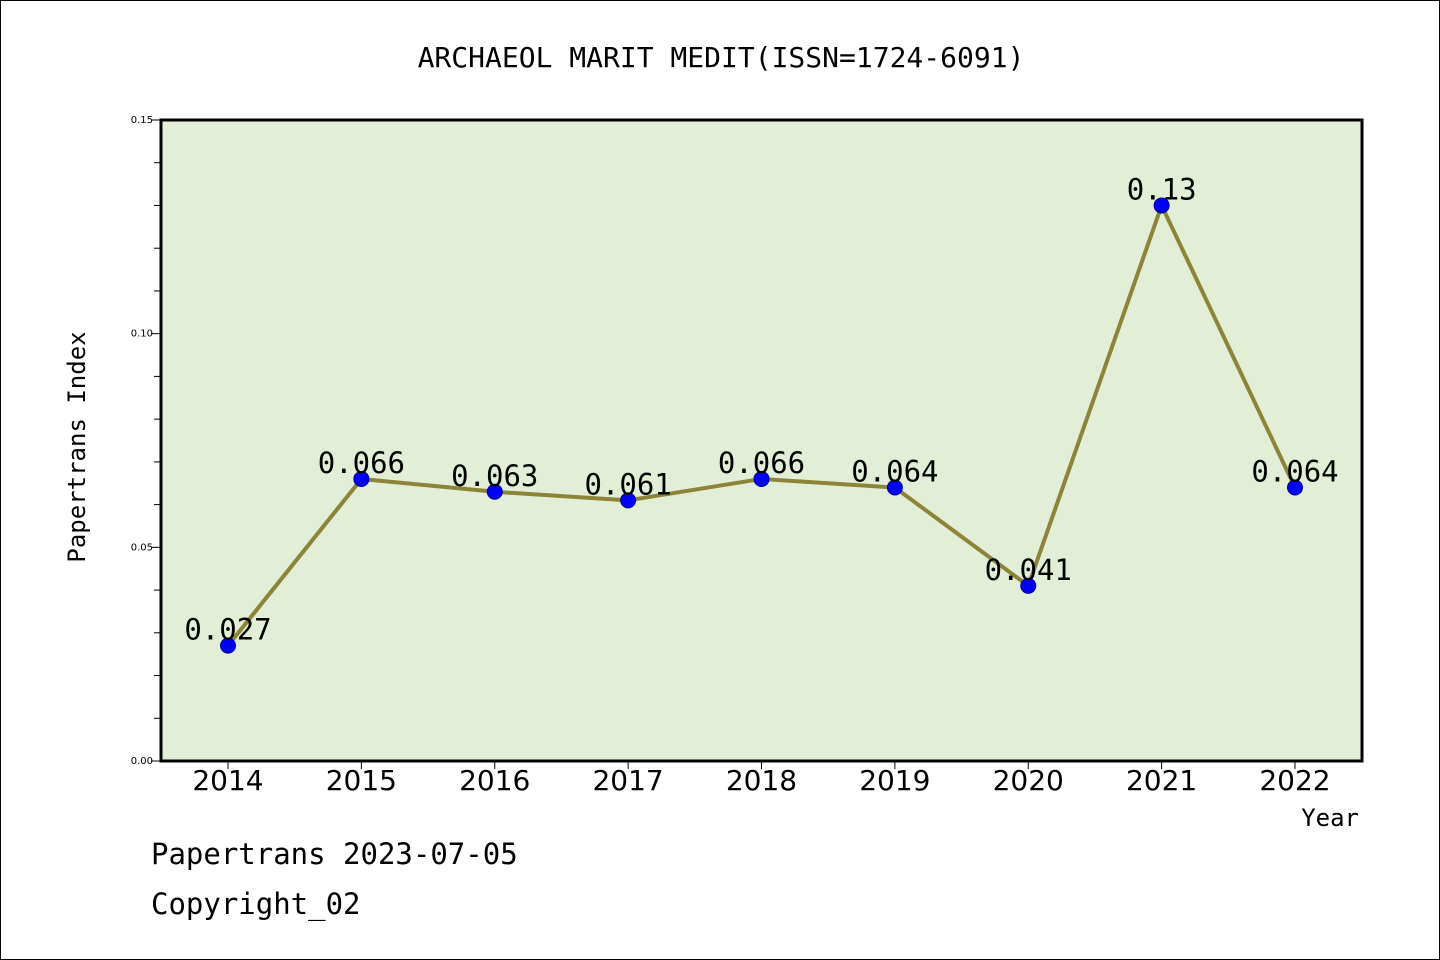  Describe the element at coordinates (1294, 780) in the screenshot. I see `x-tick-label: 2022` at that location.